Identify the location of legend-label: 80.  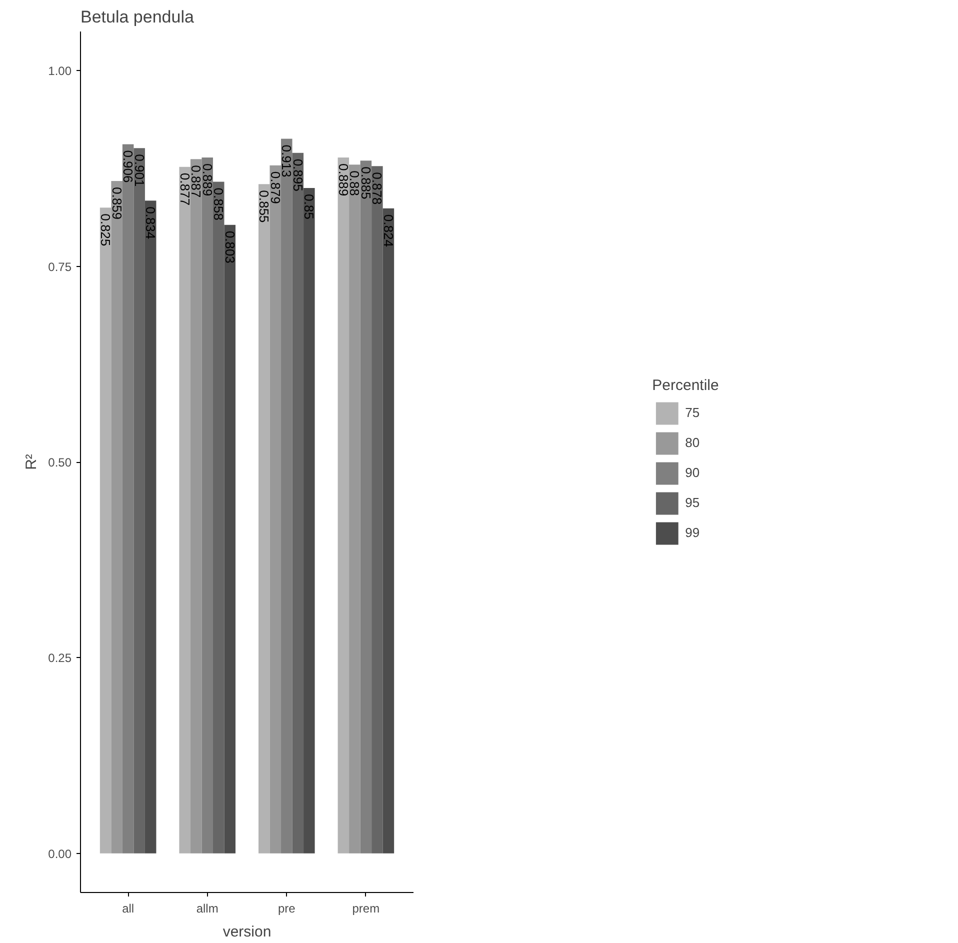
(693, 442).